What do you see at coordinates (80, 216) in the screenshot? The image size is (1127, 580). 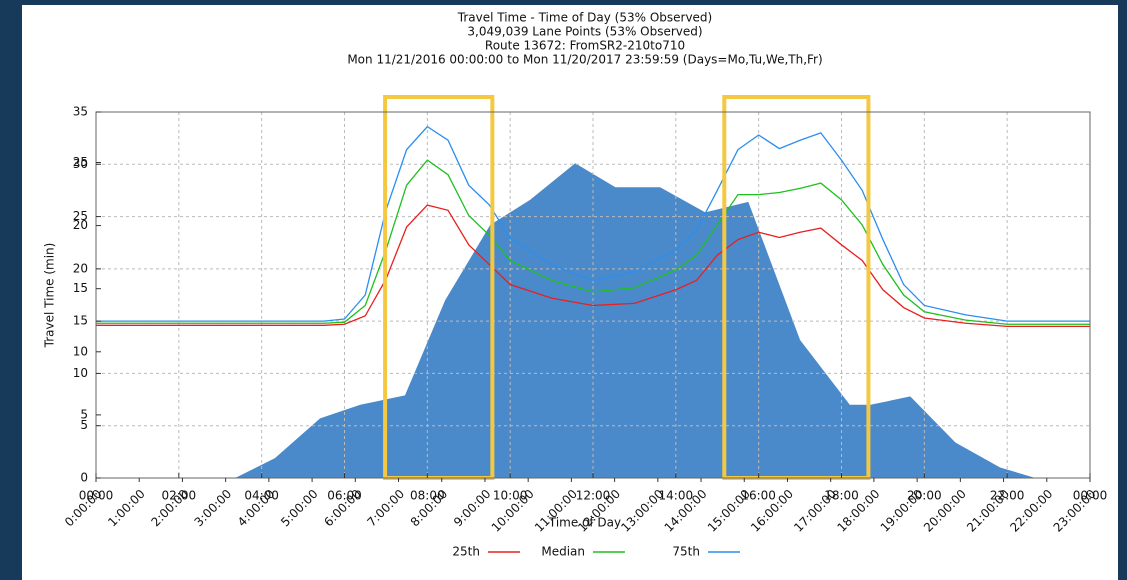 I see `y-tick-label: 25` at bounding box center [80, 216].